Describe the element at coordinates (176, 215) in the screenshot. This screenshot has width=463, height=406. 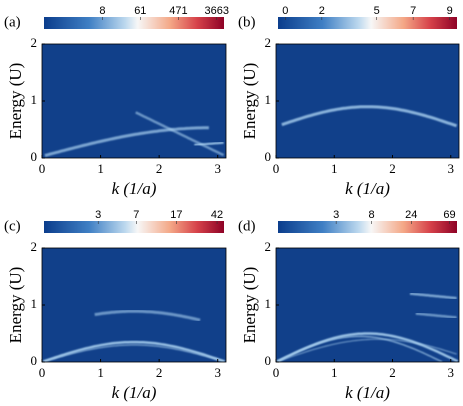
I see `colorbar-tick-label: 17` at that location.